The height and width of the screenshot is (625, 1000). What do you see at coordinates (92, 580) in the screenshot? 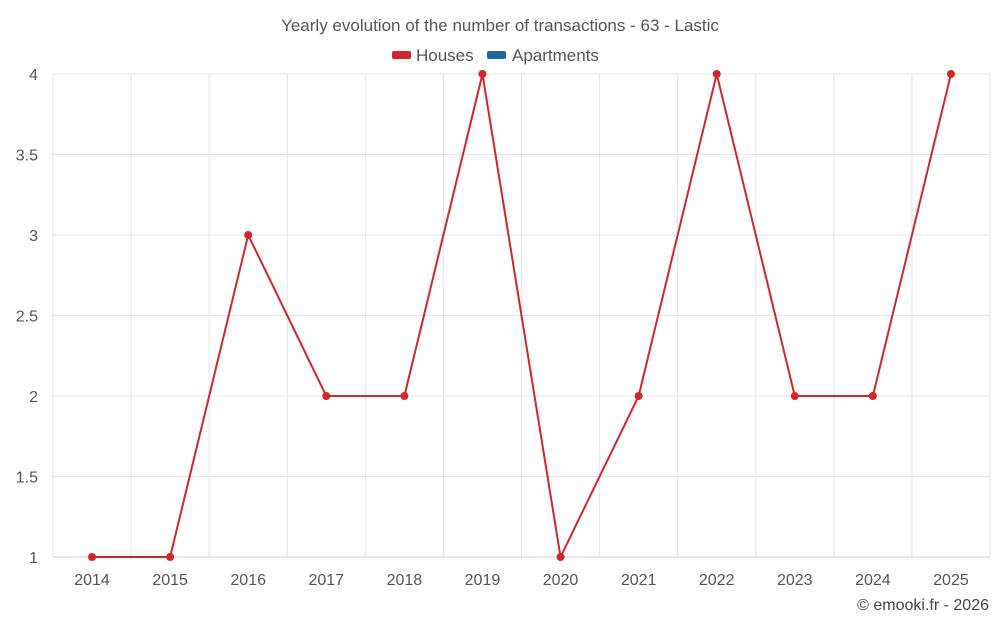
I see `x-tick-label: 2014` at bounding box center [92, 580].